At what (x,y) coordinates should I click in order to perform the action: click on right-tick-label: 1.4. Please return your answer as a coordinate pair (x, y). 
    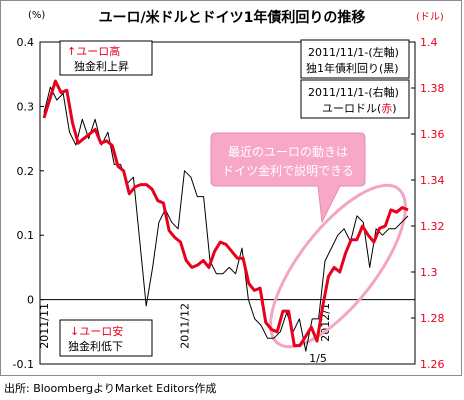
    Looking at the image, I should click on (429, 42).